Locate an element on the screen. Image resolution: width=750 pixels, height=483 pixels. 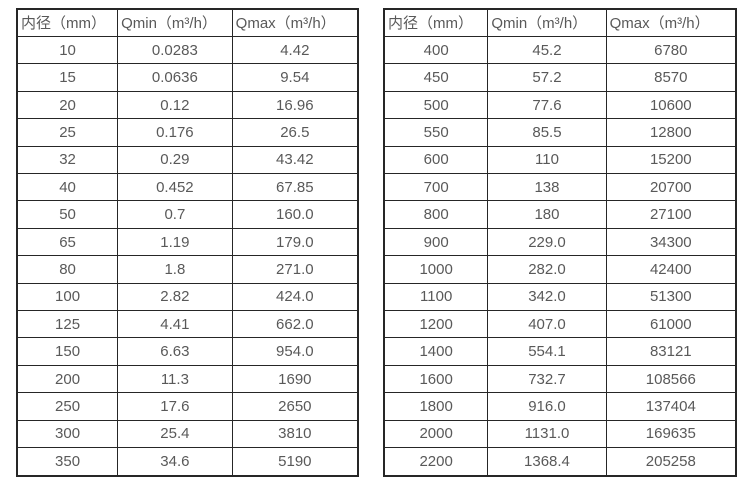
table-cell: 1690 is located at coordinates (295, 379).